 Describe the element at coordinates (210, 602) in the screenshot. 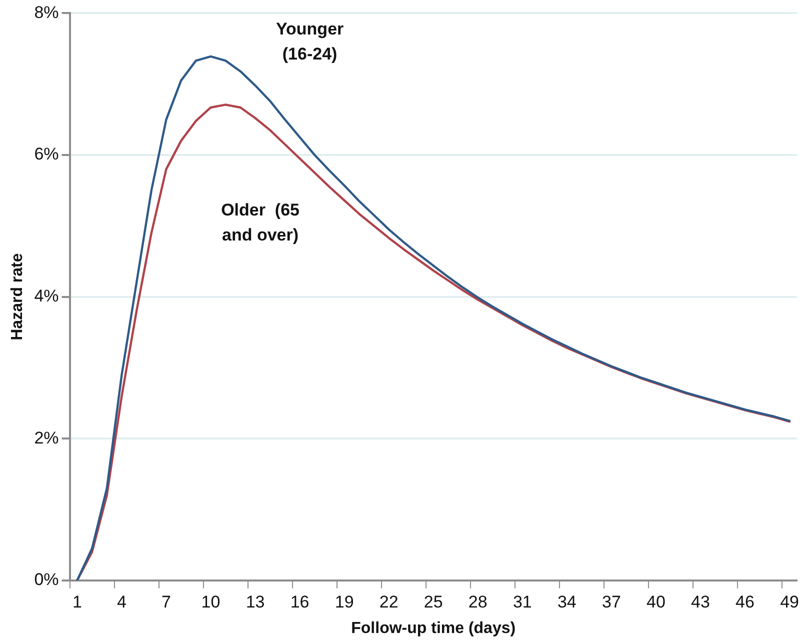

I see `x-tick-label: 10` at that location.